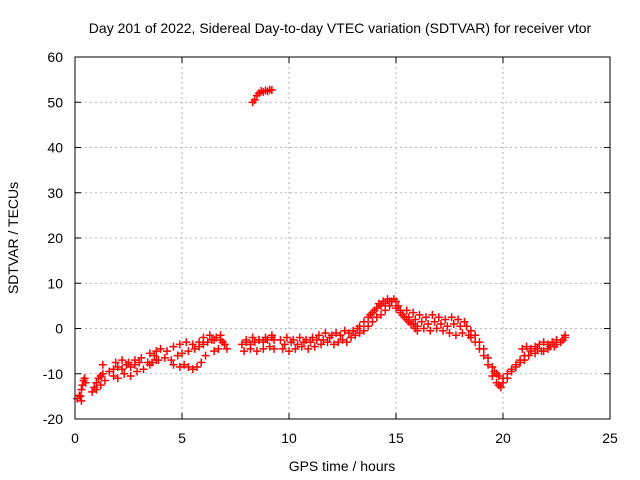 This screenshot has width=640, height=480. Describe the element at coordinates (13, 238) in the screenshot. I see `y-axis-label: SDTVAR / TECUs` at that location.